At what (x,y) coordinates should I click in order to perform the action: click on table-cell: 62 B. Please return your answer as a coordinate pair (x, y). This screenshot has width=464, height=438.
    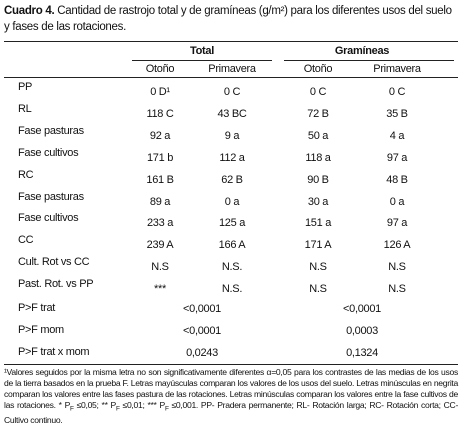
    Looking at the image, I should click on (232, 179).